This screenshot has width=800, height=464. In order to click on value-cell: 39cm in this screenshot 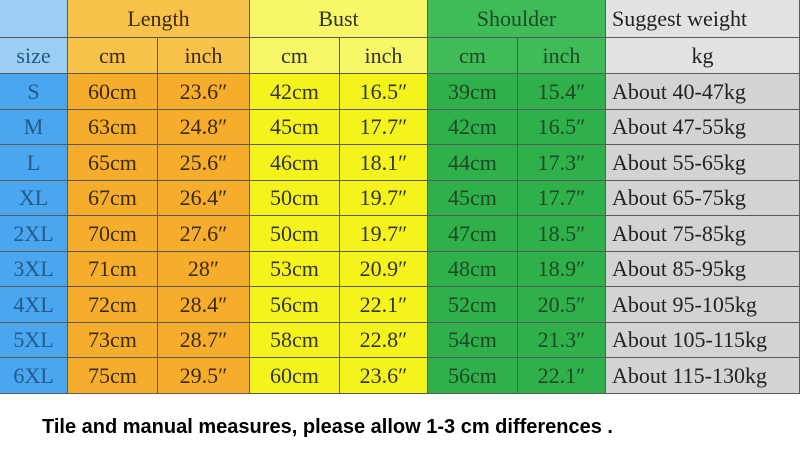, I will do `click(473, 92)`.